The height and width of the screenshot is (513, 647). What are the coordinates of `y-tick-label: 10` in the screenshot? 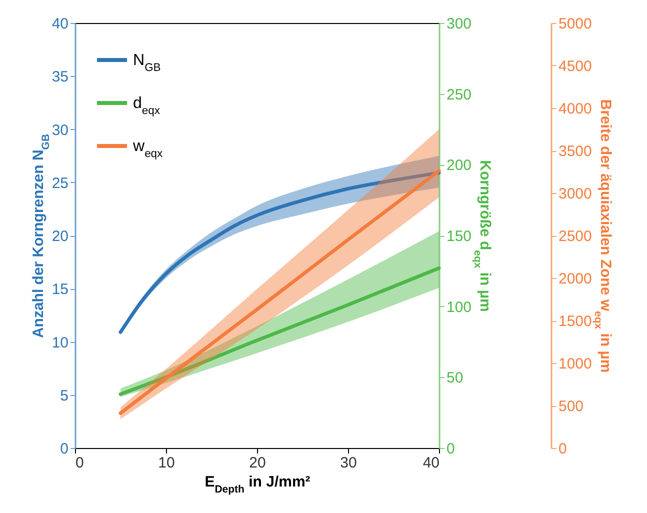 It's located at (60, 343).